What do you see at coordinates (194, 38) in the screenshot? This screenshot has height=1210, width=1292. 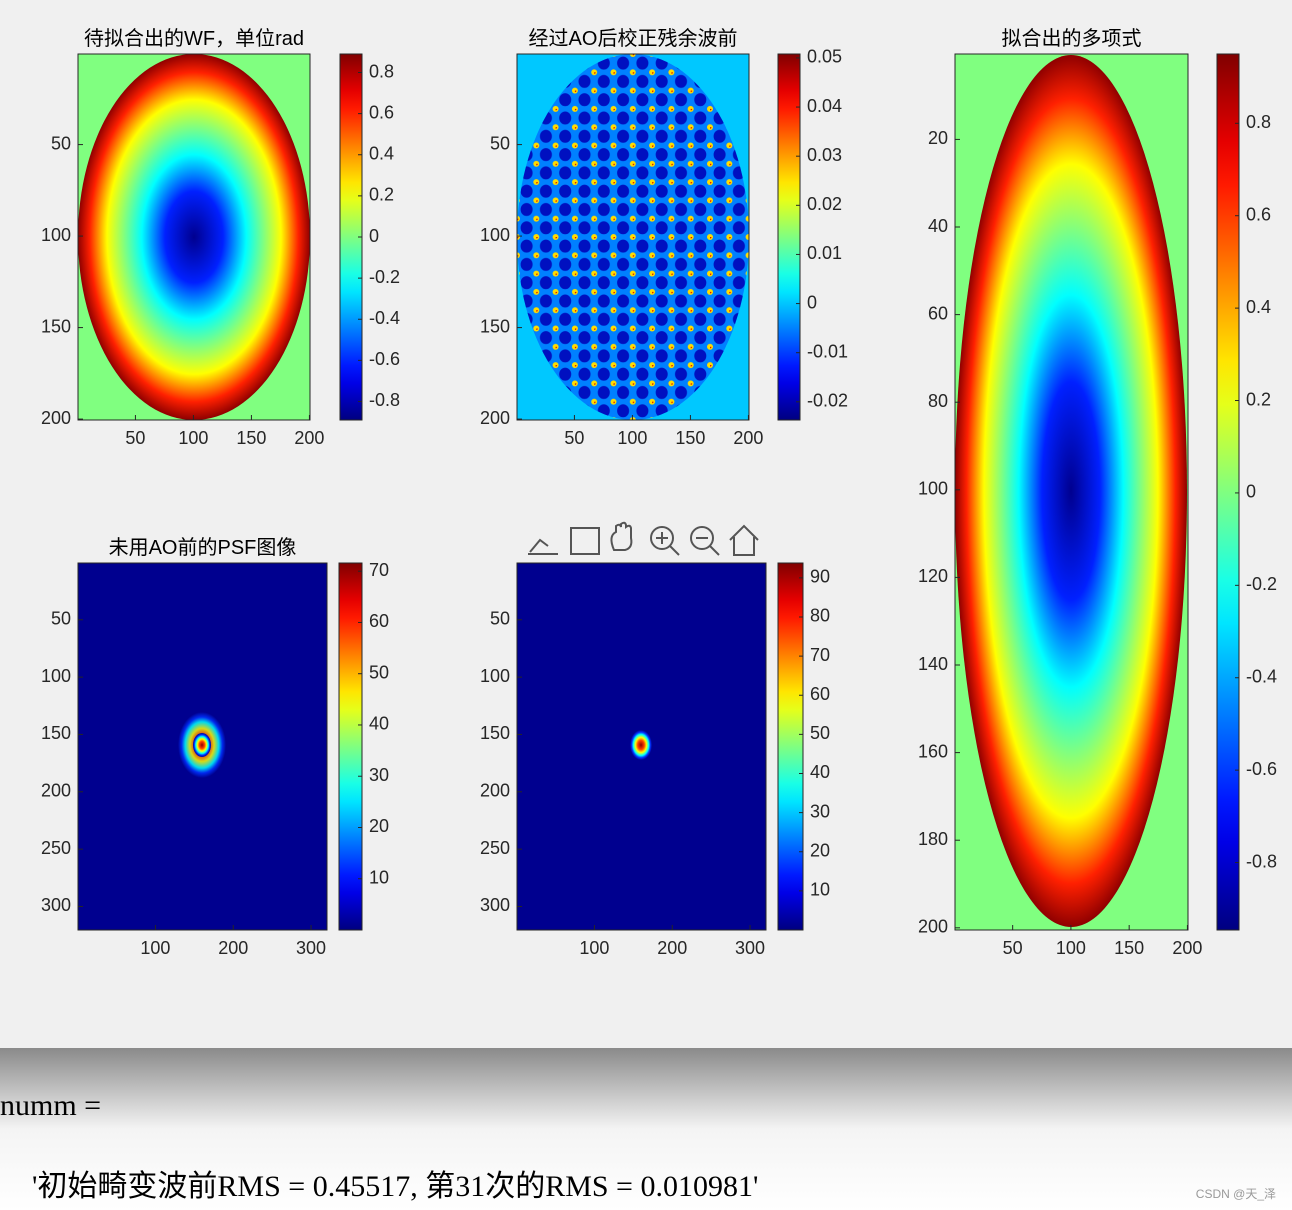 I see `chart-title: 待拟合出的WF，单位rad` at bounding box center [194, 38].